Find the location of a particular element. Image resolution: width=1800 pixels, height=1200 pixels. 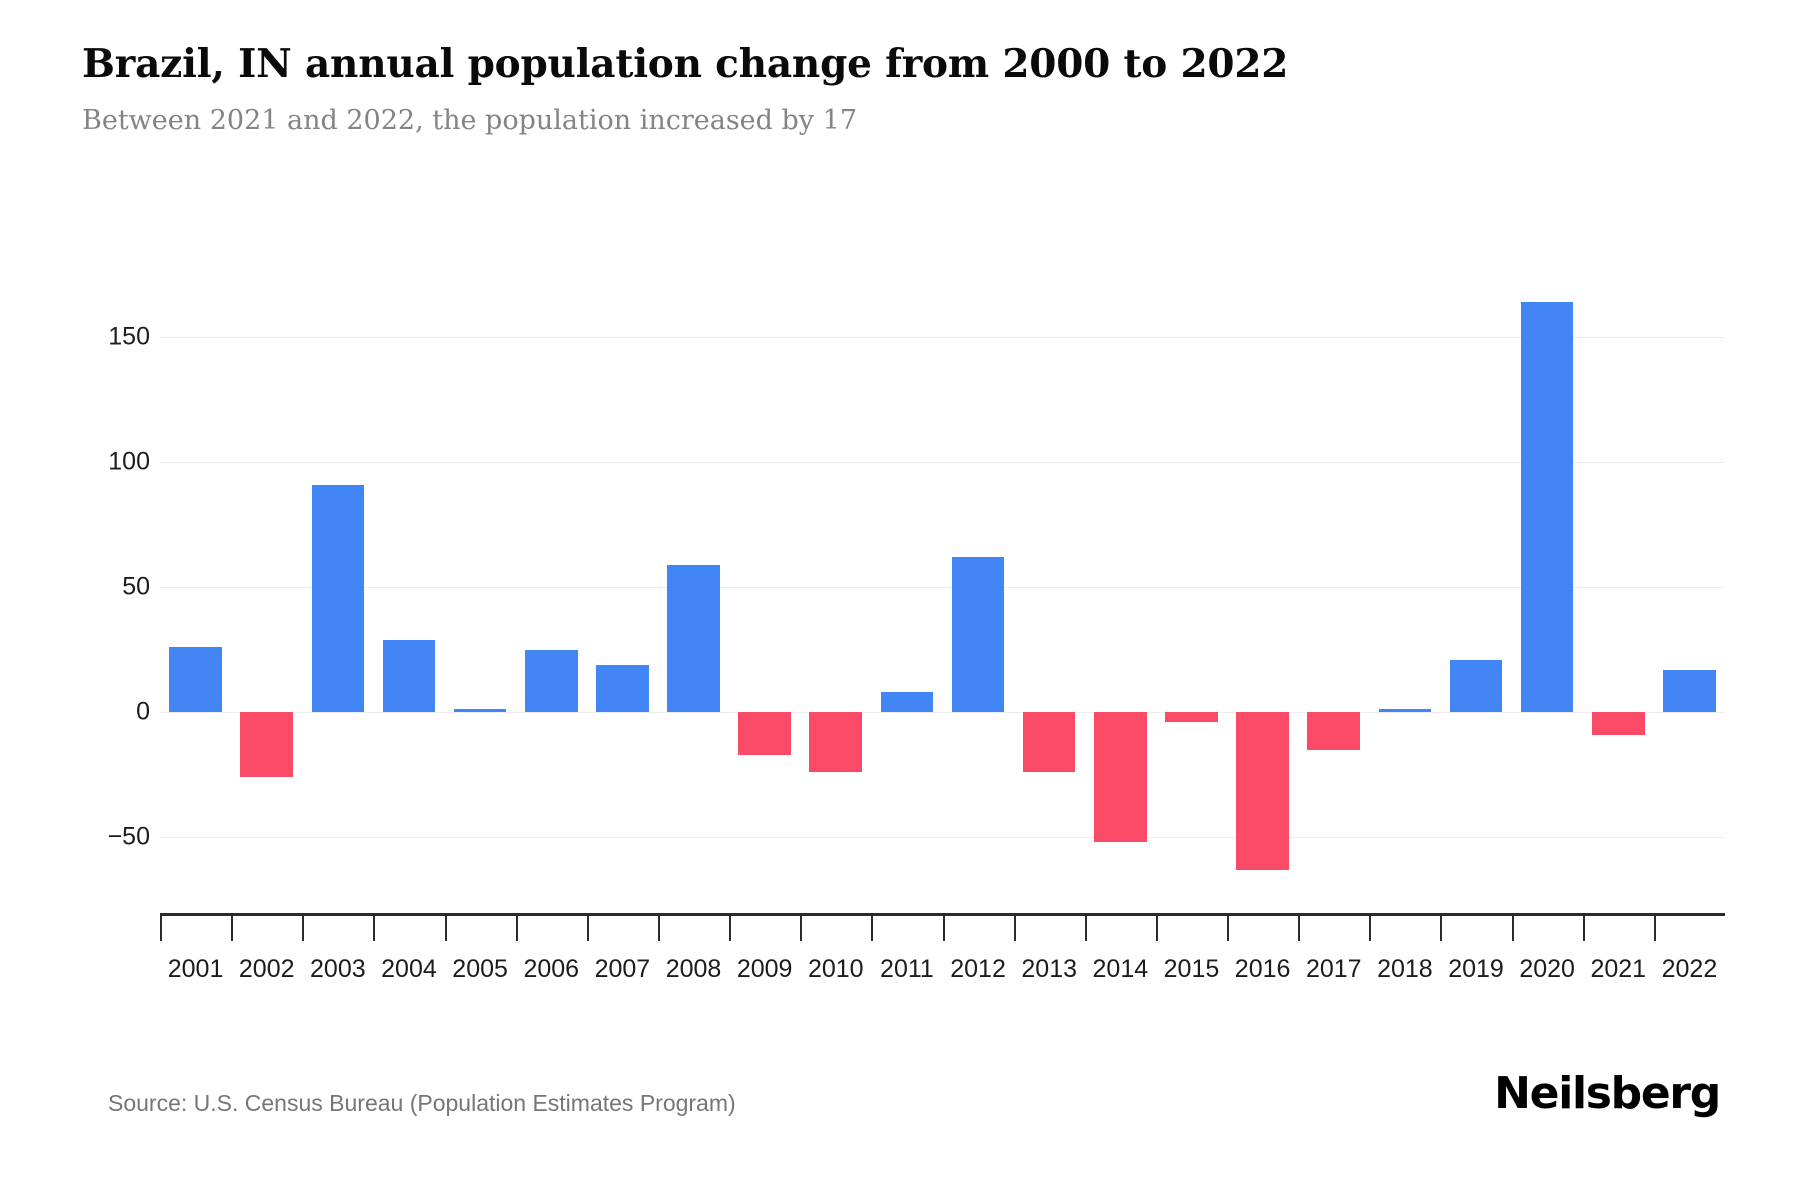

x-axis-tick-label: 2020 is located at coordinates (1547, 969).